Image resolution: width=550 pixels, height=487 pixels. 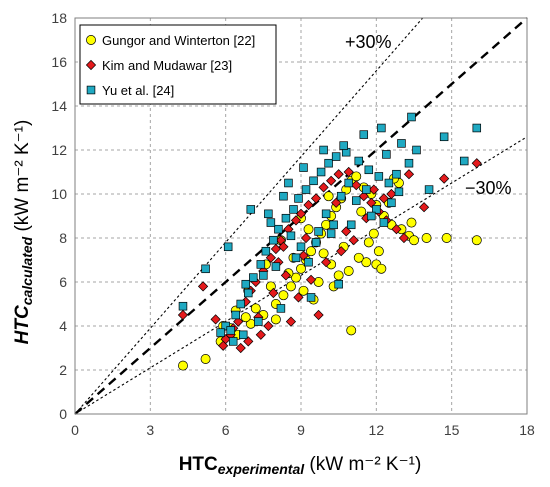 What do you see at coordinates (198, 464) in the screenshot?
I see `x-axis-label-main: HTC` at bounding box center [198, 464].